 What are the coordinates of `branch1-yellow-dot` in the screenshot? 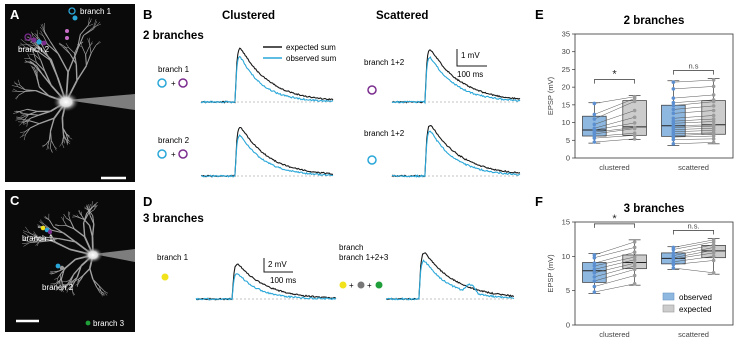 It's located at (343, 285).